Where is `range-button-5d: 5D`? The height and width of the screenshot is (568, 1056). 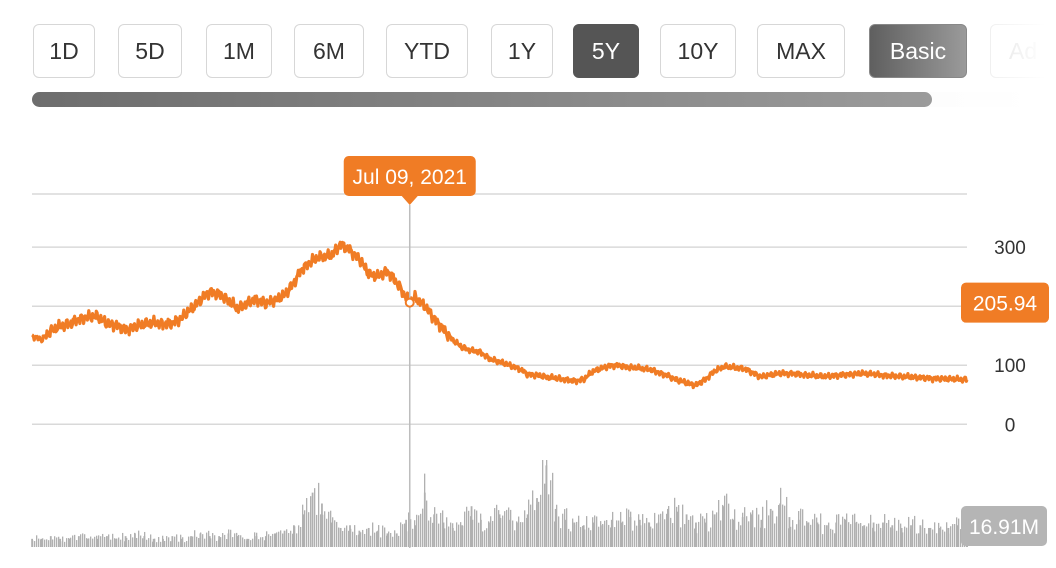
range-button-5d: 5D is located at coordinates (150, 51).